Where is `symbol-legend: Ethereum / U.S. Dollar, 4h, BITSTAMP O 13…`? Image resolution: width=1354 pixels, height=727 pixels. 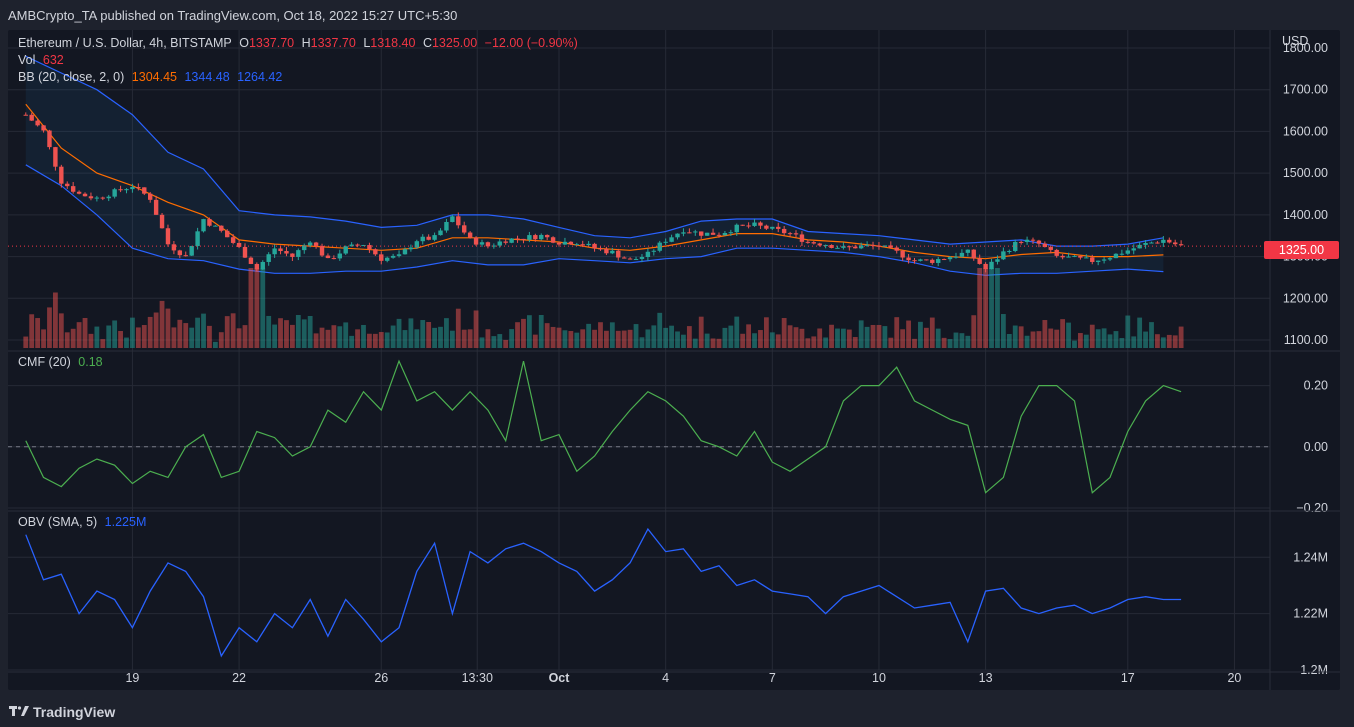 symbol-legend: Ethereum / U.S. Dollar, 4h, BITSTAMP O 13… is located at coordinates (300, 43).